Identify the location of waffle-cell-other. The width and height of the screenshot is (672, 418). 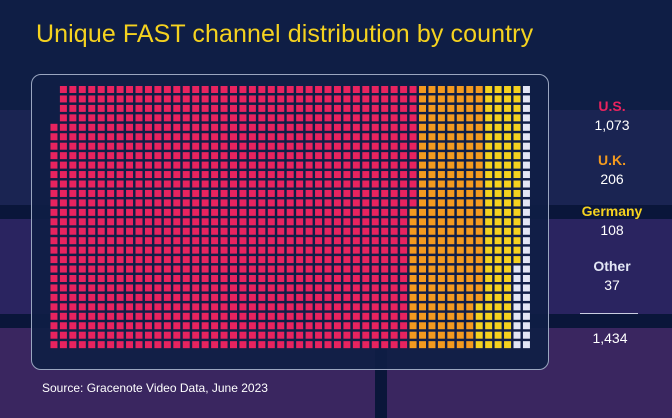
(517, 297).